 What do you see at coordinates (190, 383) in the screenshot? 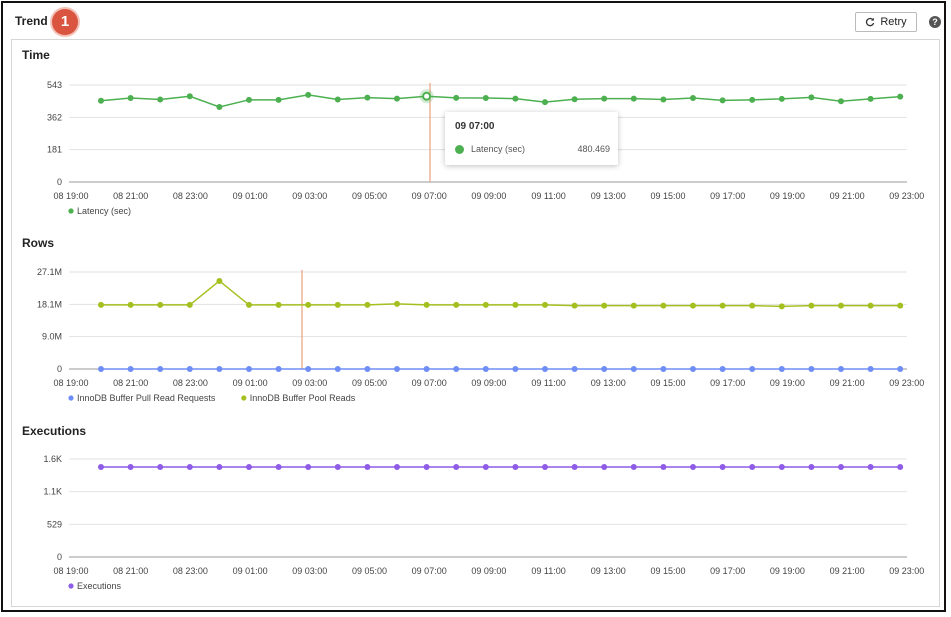
I see `x-tick-label: 08 23:00` at bounding box center [190, 383].